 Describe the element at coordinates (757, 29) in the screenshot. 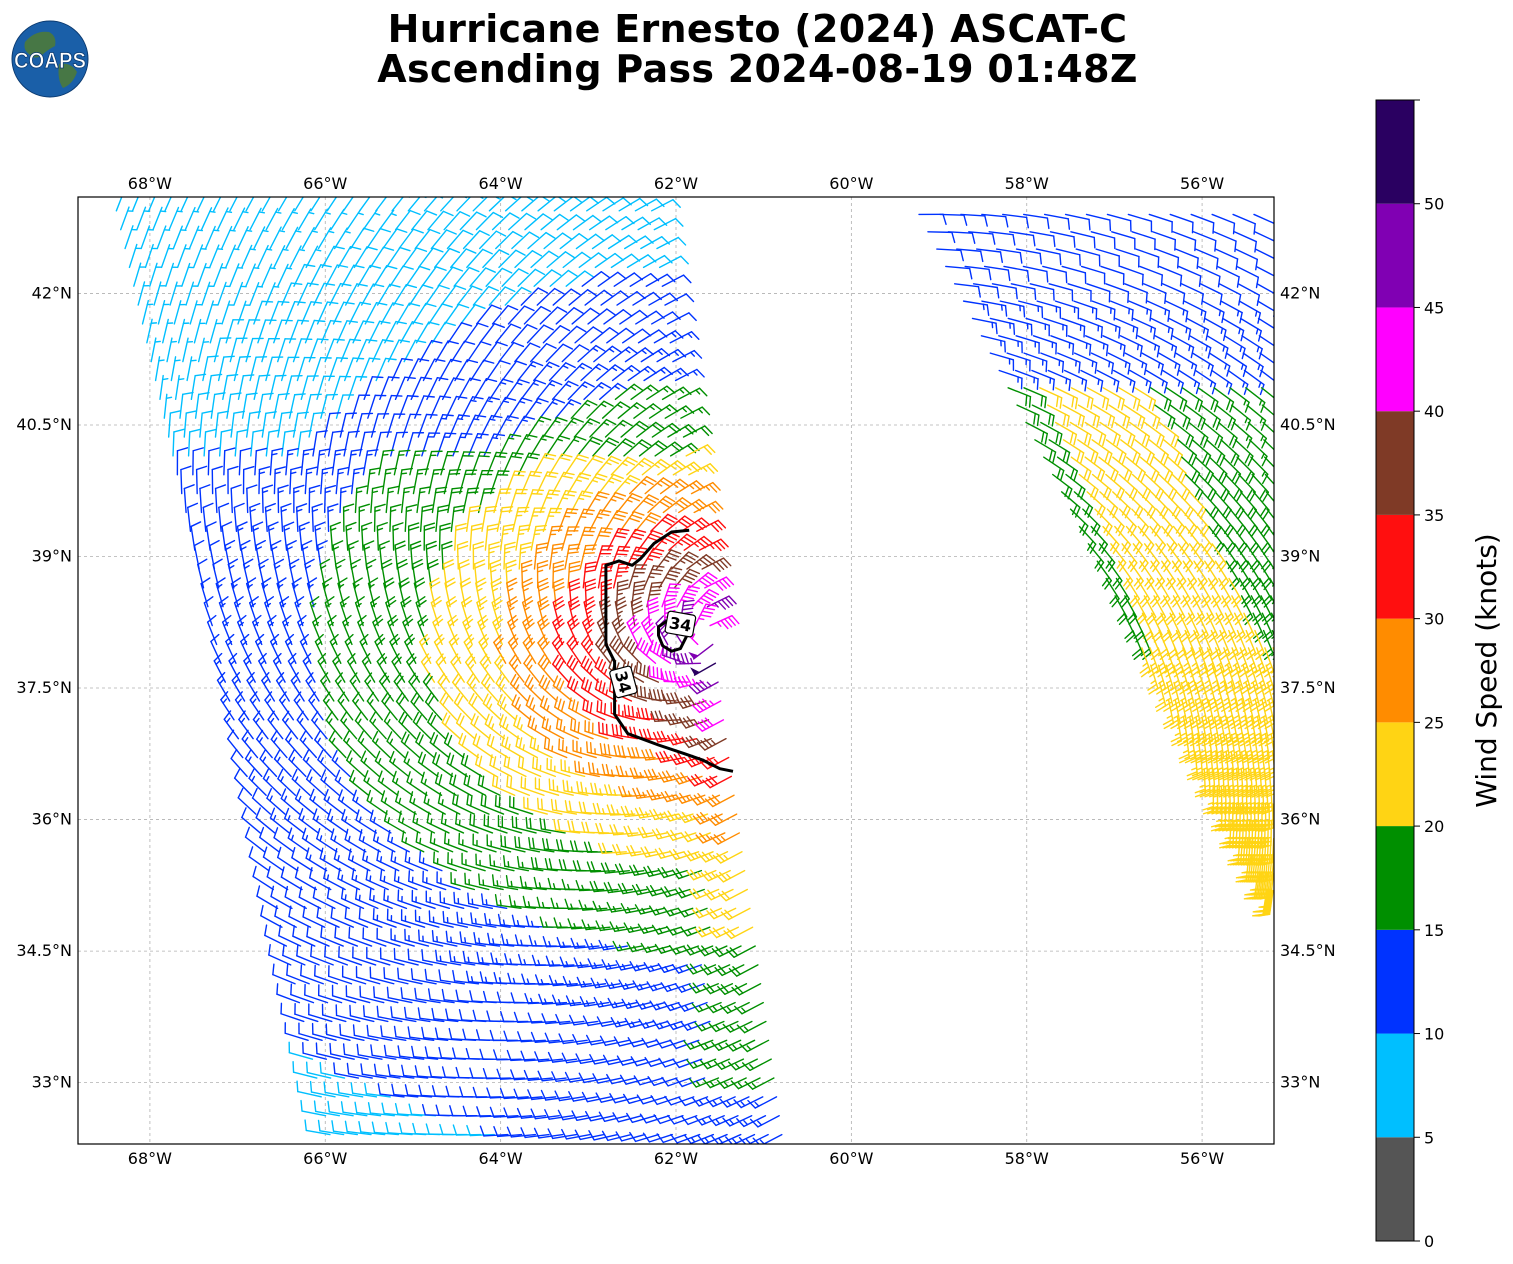

I see `plot-title-line-1: Hurricane Ernesto (2024) ASCAT-C` at that location.